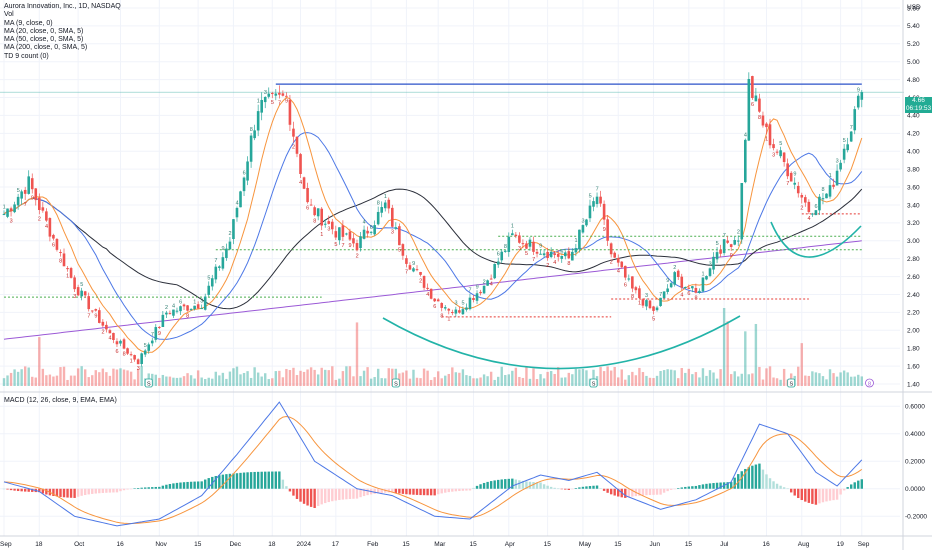  Describe the element at coordinates (198, 544) in the screenshot. I see `time-axis-label: 15` at that location.